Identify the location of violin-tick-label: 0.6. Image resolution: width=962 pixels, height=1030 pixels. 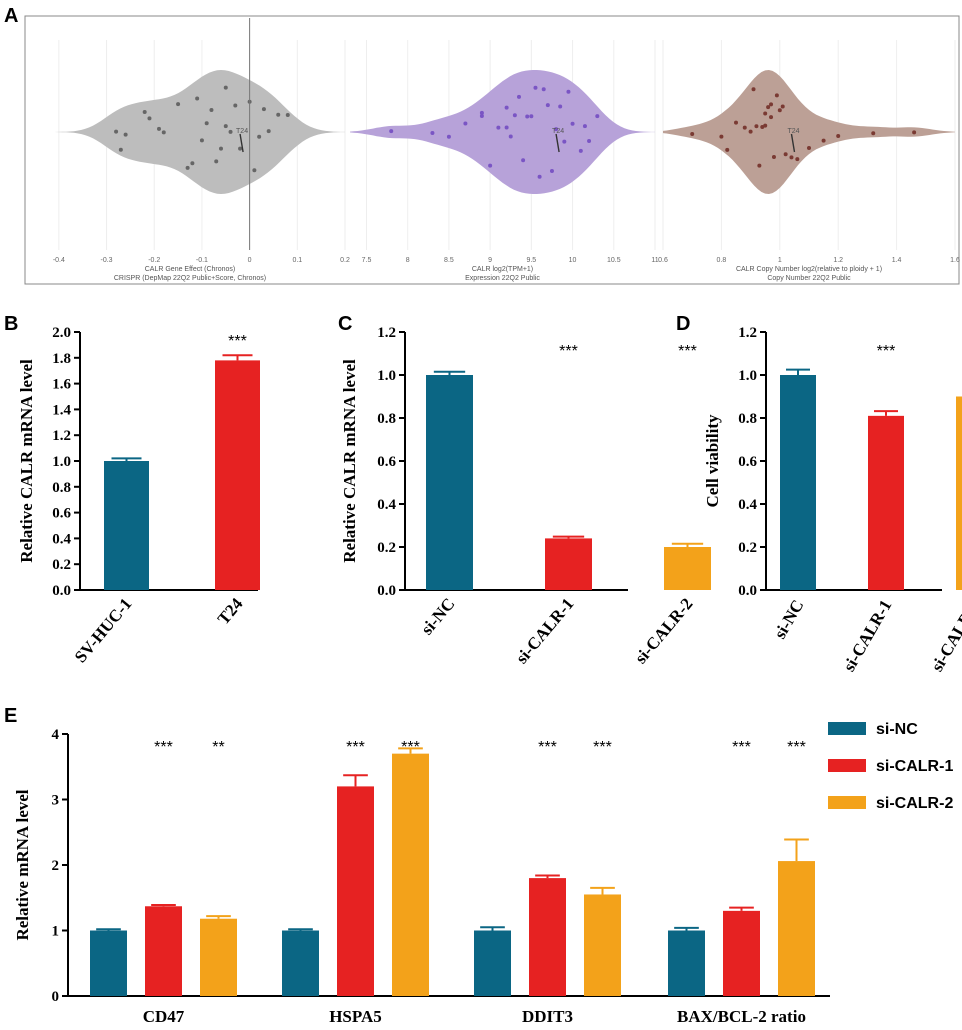
(663, 260).